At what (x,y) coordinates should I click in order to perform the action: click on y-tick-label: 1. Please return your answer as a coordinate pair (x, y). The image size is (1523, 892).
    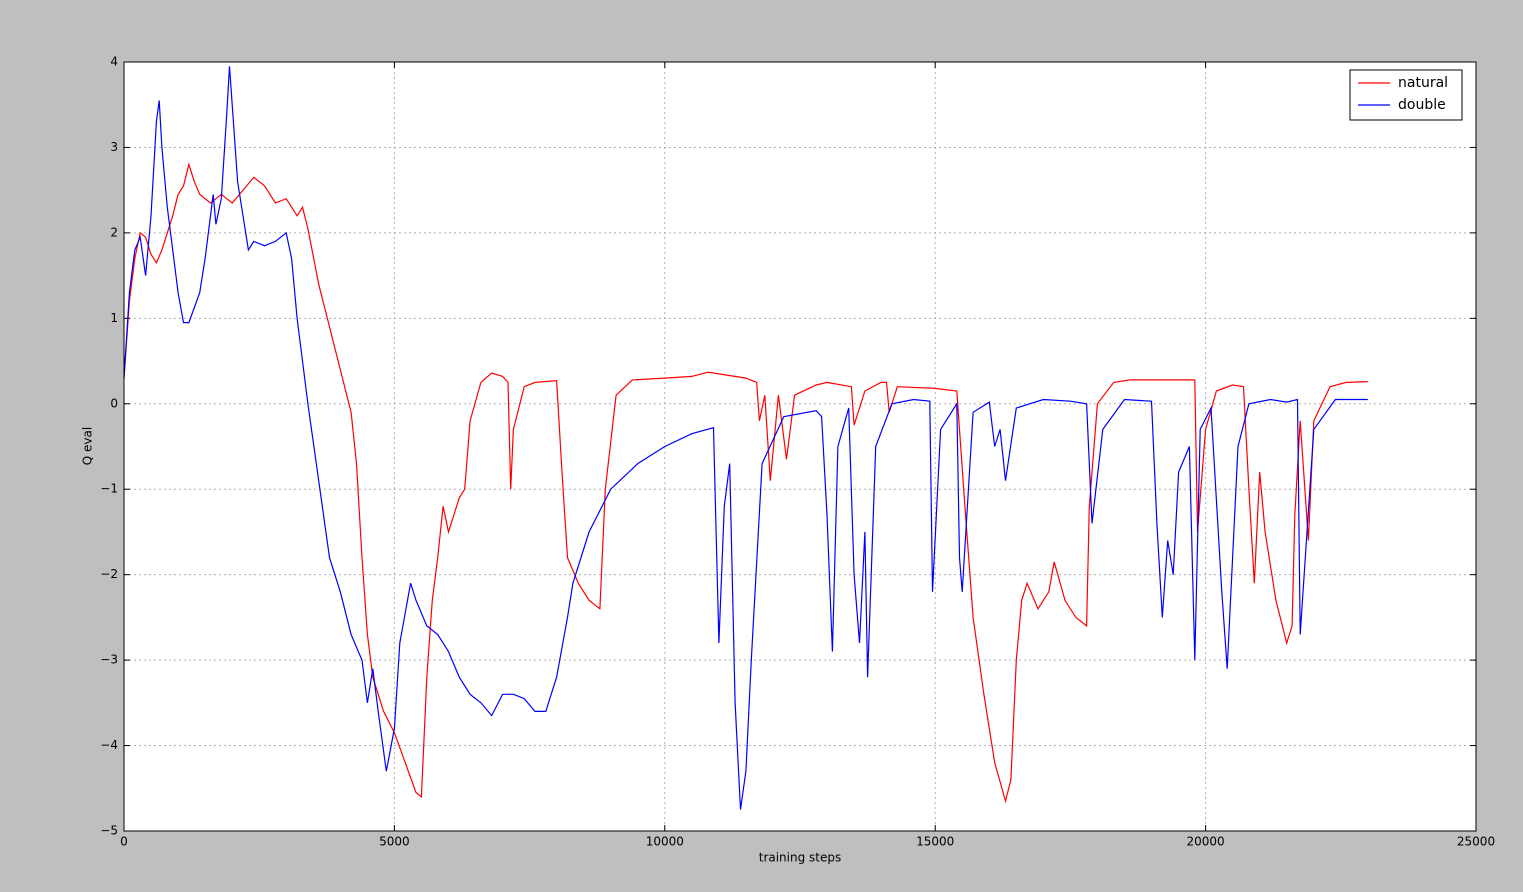
    Looking at the image, I should click on (114, 318).